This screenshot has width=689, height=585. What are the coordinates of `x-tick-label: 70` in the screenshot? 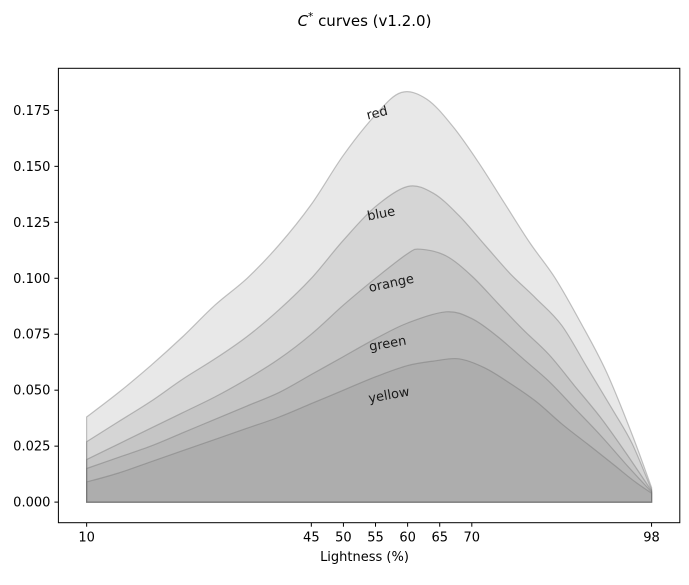 It's located at (472, 538).